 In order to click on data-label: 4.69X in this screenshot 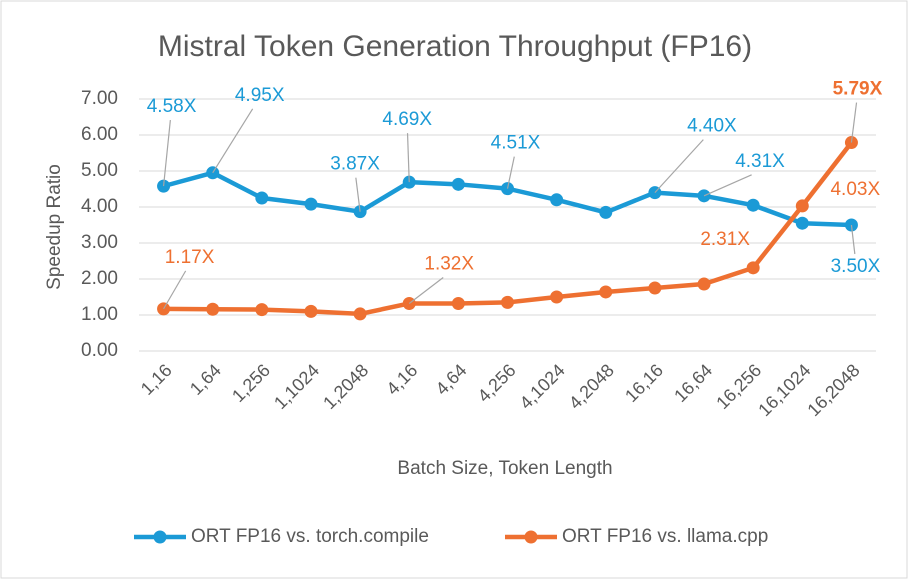, I will do `click(407, 119)`.